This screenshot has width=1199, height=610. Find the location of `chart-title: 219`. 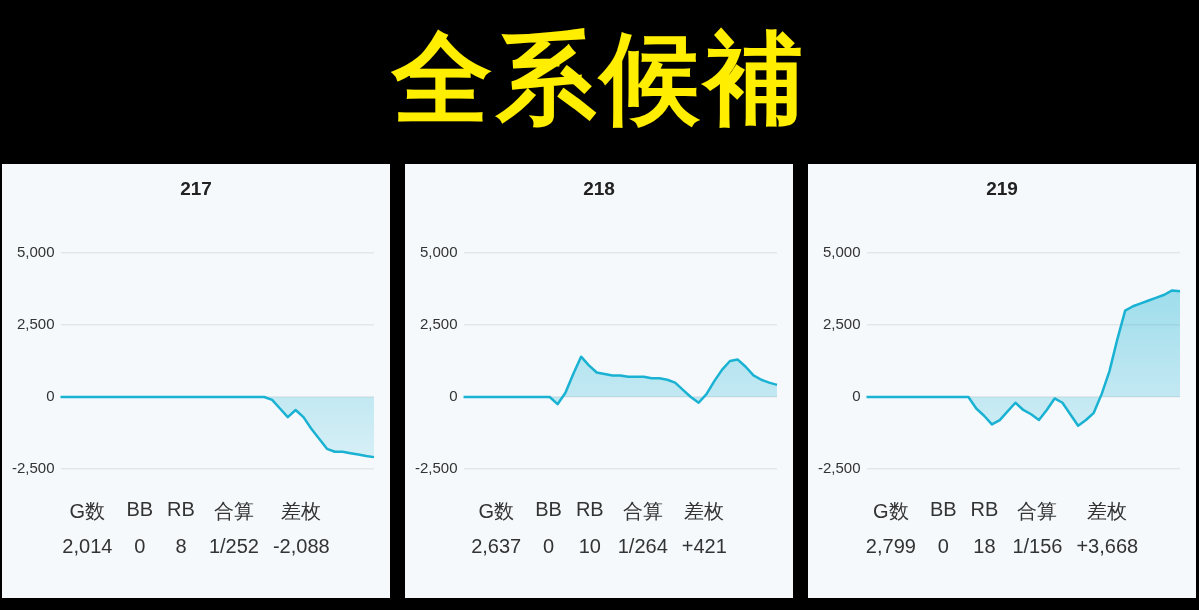

chart-title: 219 is located at coordinates (1002, 189).